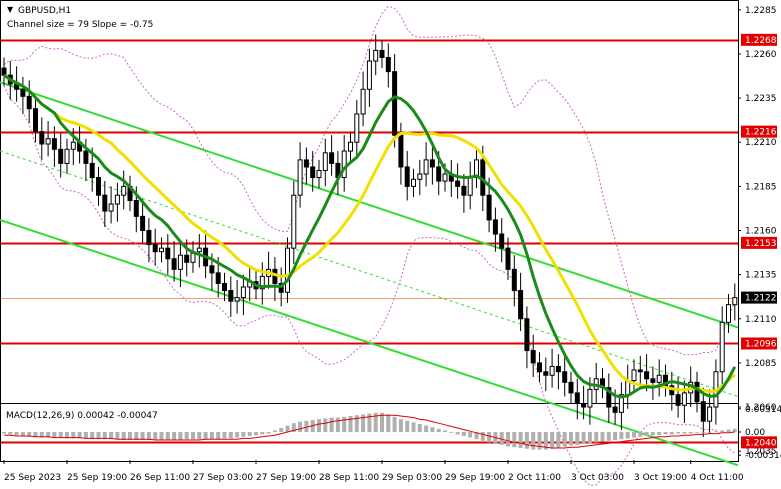 Image resolution: width=781 pixels, height=489 pixels. I want to click on price-tick-label: 1.2060, so click(761, 408).